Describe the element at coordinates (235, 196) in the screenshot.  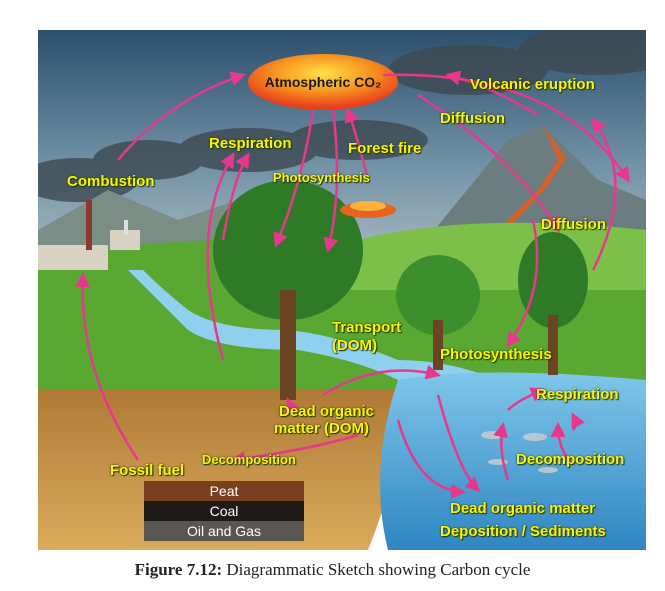
I see `arrow-respiration-tree` at that location.